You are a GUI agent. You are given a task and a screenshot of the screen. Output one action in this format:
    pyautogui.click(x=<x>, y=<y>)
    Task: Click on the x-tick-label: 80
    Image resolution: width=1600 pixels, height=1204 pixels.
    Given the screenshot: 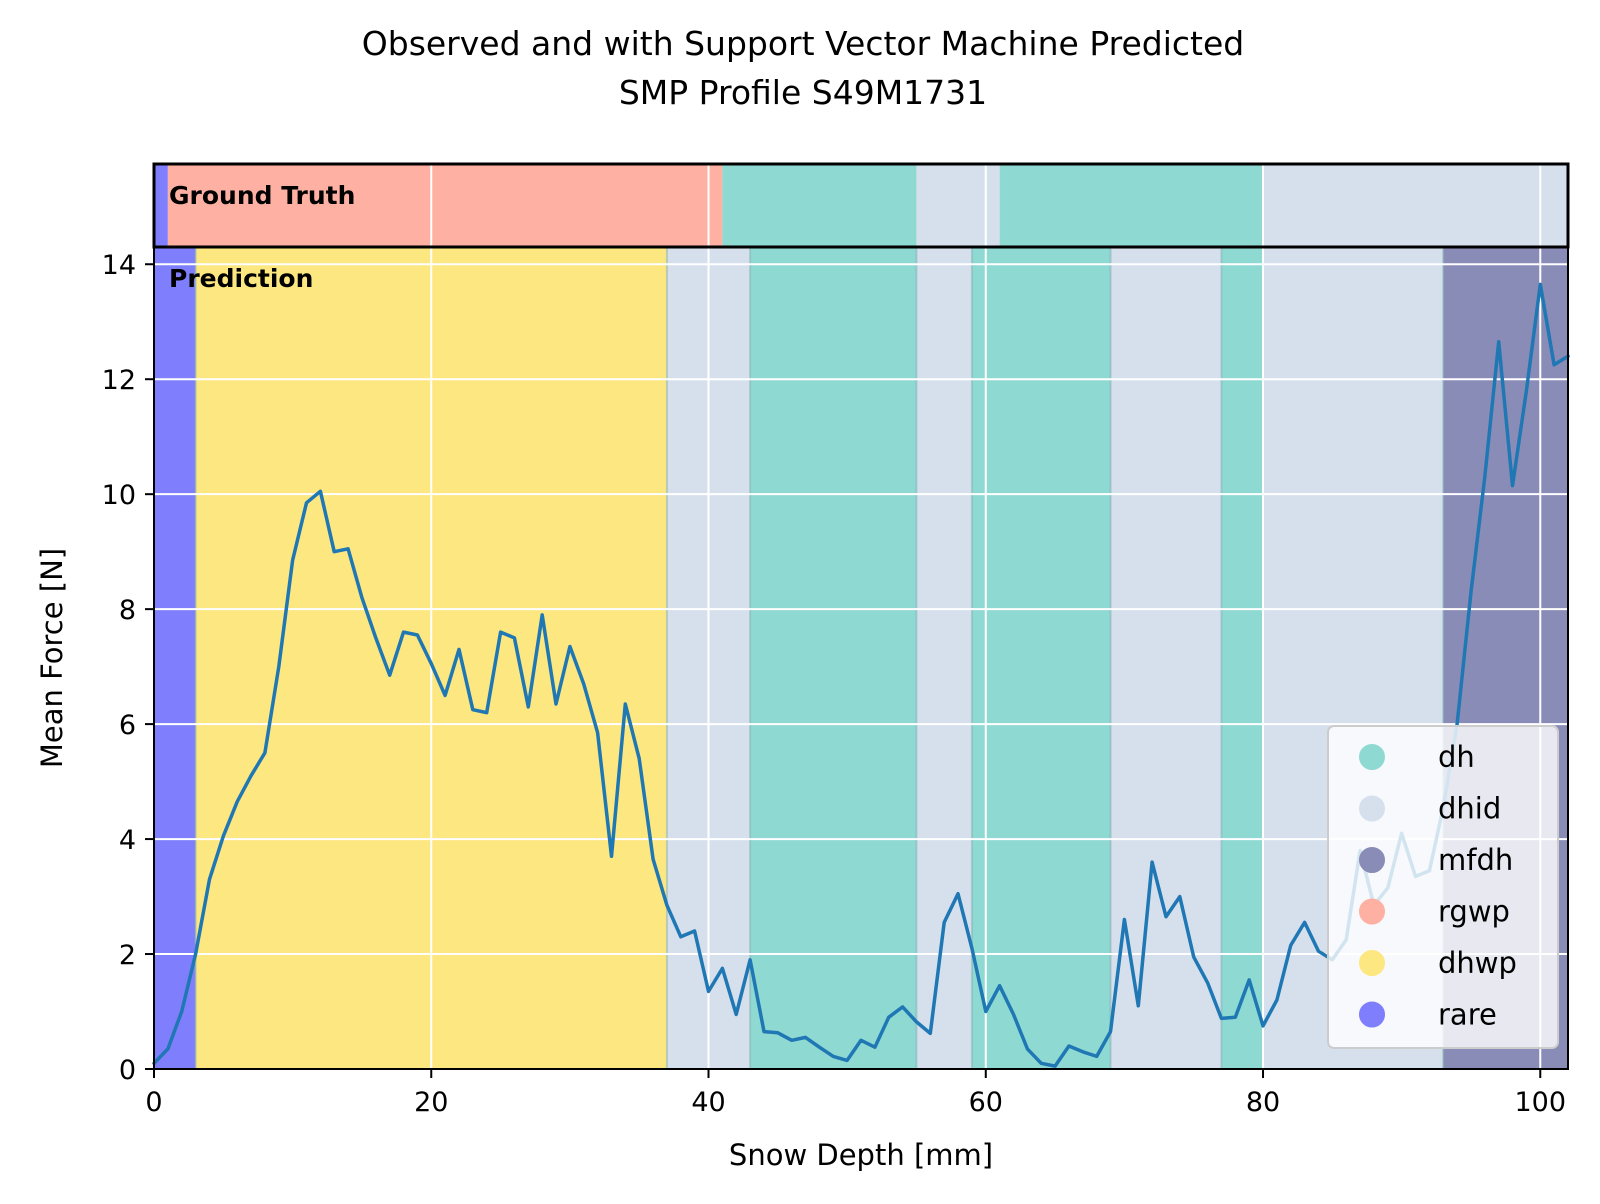 What is the action you would take?
    pyautogui.click(x=1263, y=1102)
    